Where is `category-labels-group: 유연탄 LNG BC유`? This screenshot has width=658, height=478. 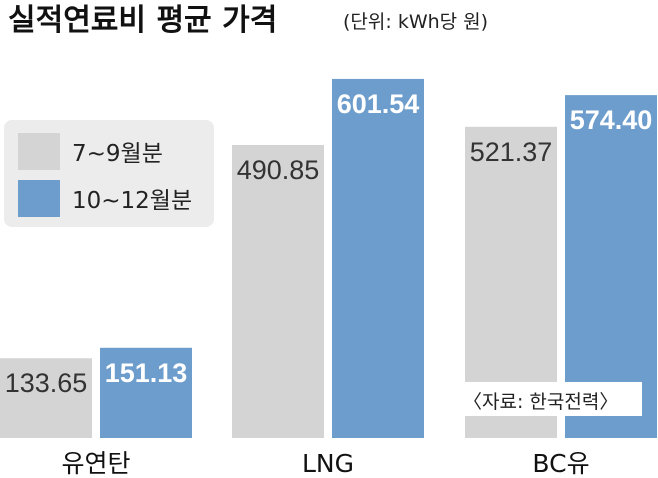 category-labels-group: 유연탄 LNG BC유 is located at coordinates (325, 463).